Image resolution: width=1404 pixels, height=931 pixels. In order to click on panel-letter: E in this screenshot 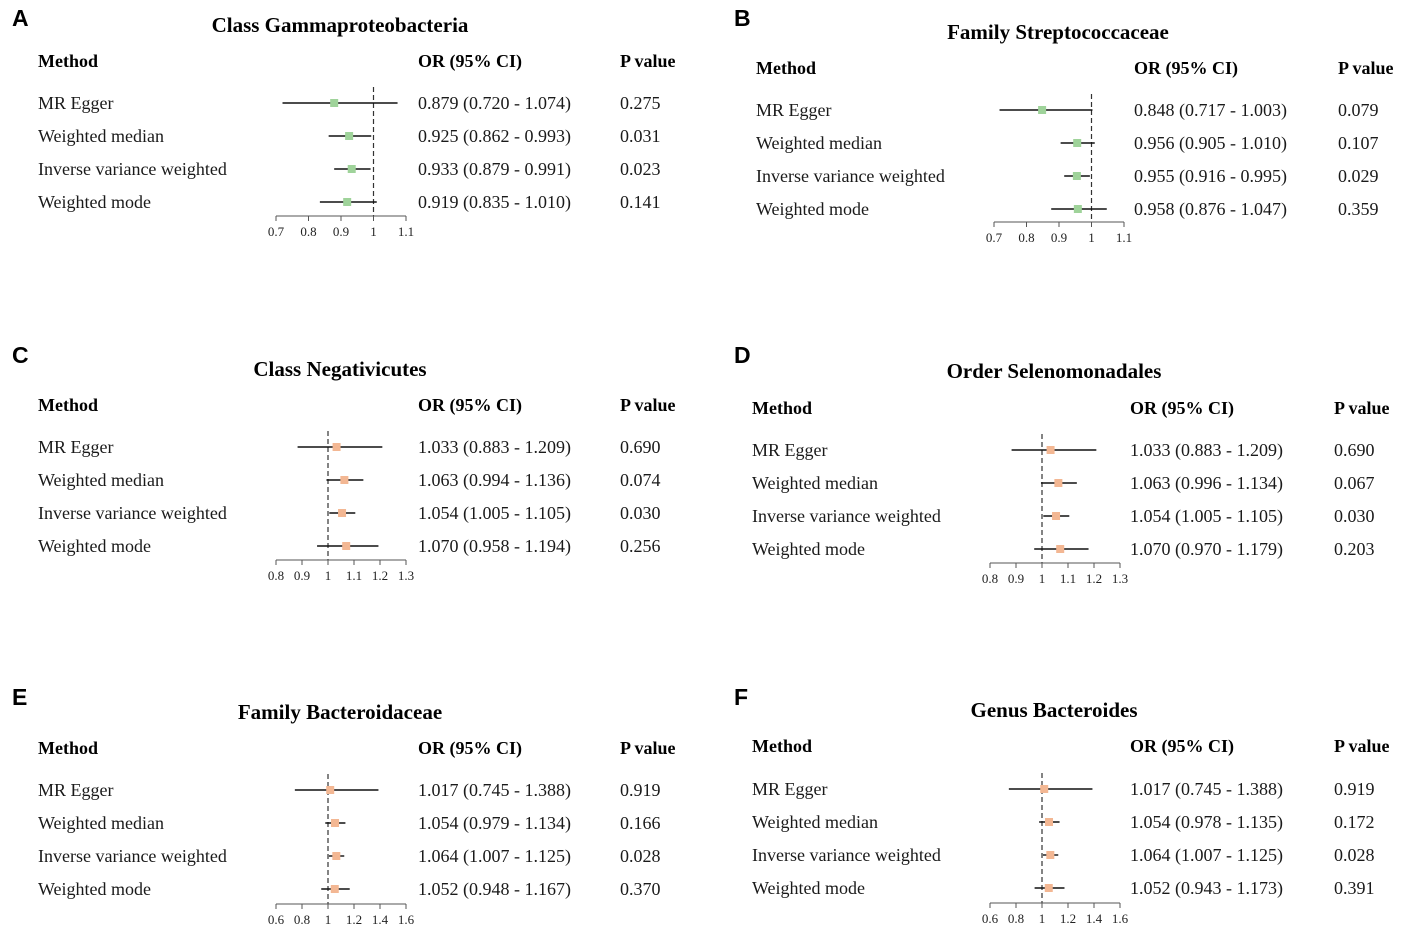, I will do `click(19, 697)`.